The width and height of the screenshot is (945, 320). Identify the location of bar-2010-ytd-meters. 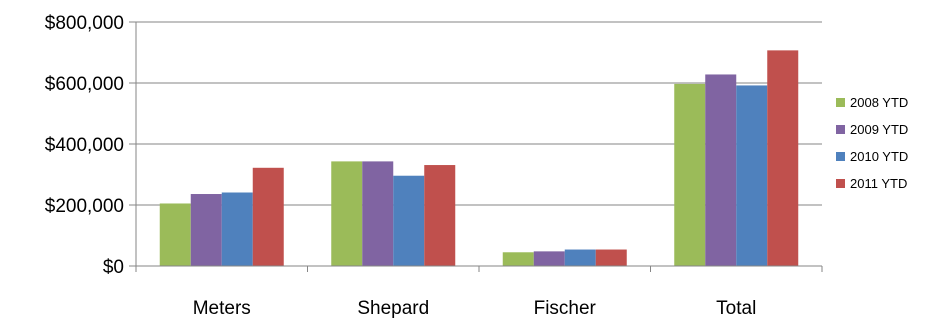
(237, 229).